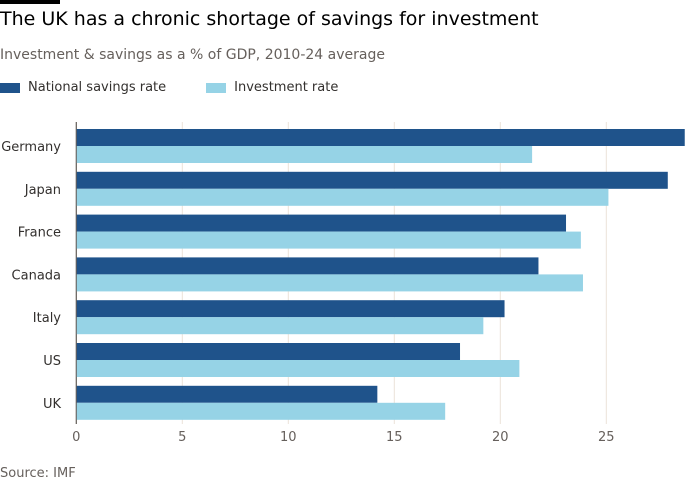  Describe the element at coordinates (38, 473) in the screenshot. I see `source-note: Source: IMF` at that location.